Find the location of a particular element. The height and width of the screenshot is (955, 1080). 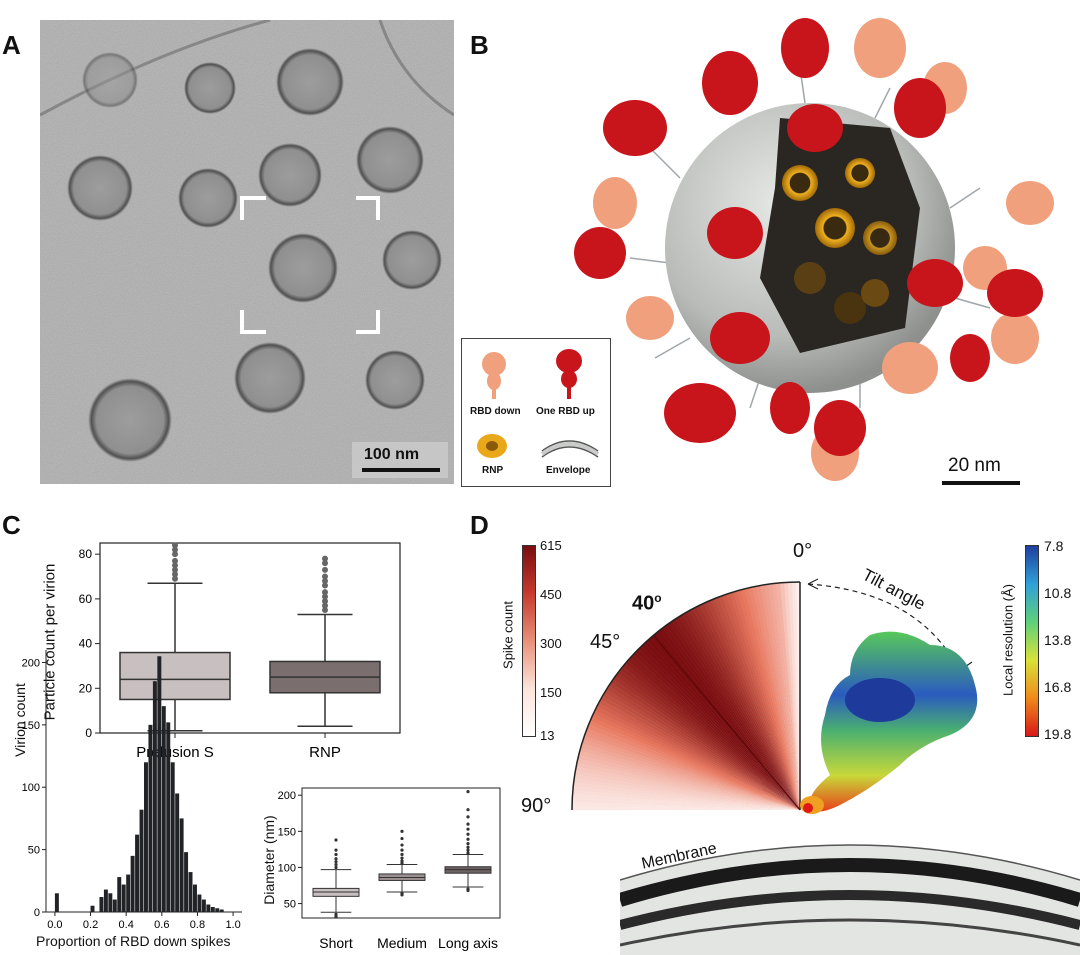

panel-c-label: C is located at coordinates (11, 525).